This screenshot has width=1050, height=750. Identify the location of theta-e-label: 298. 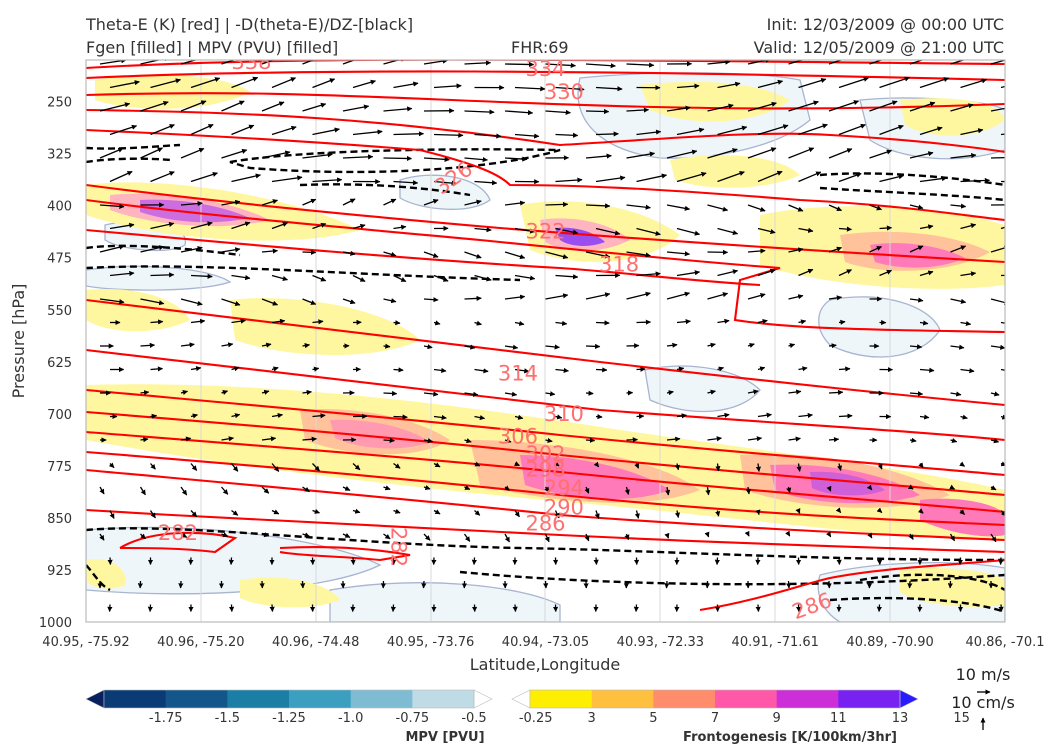
(545, 469).